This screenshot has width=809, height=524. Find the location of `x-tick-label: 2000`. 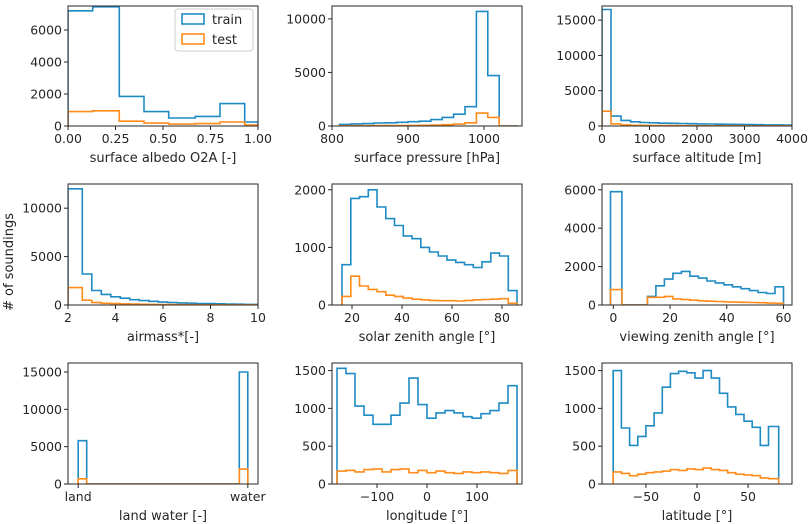

x-tick-label: 2000 is located at coordinates (697, 138).